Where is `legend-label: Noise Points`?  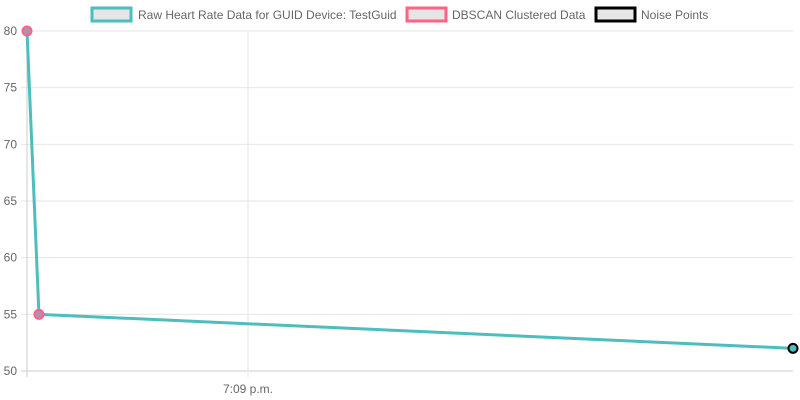 legend-label: Noise Points is located at coordinates (674, 15).